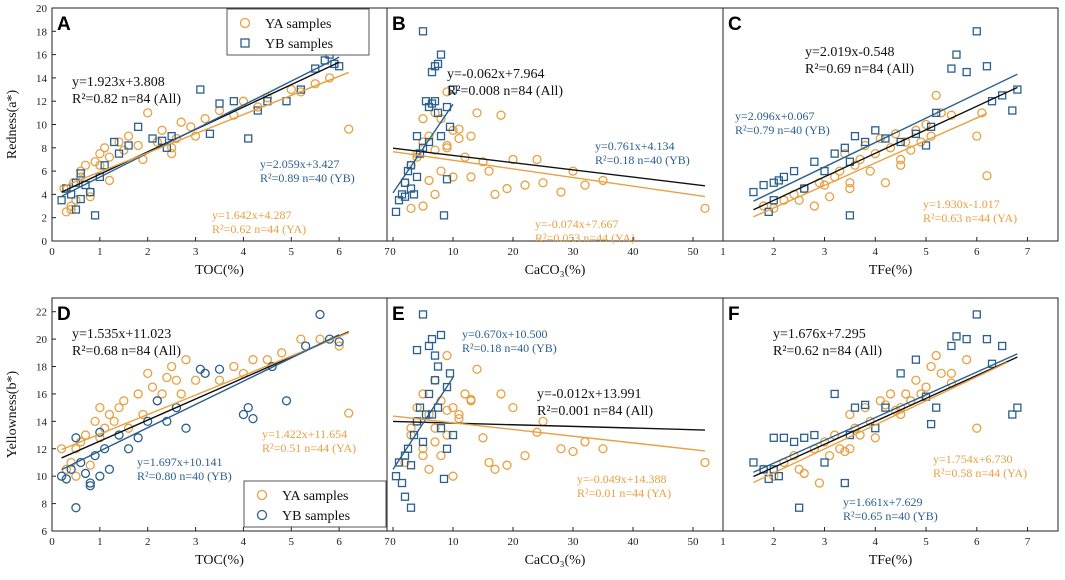 Image resolution: width=1065 pixels, height=580 pixels. I want to click on x-axis-label: TFe(%), so click(891, 560).